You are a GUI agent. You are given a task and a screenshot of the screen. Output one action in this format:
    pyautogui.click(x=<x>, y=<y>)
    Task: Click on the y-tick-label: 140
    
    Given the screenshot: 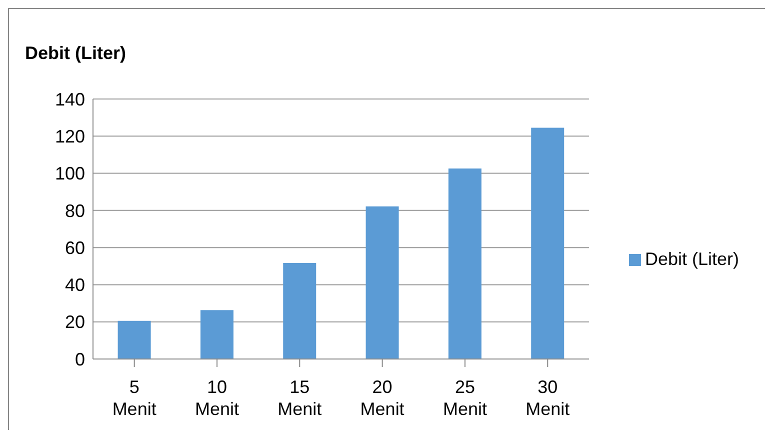 What is the action you would take?
    pyautogui.click(x=69, y=99)
    